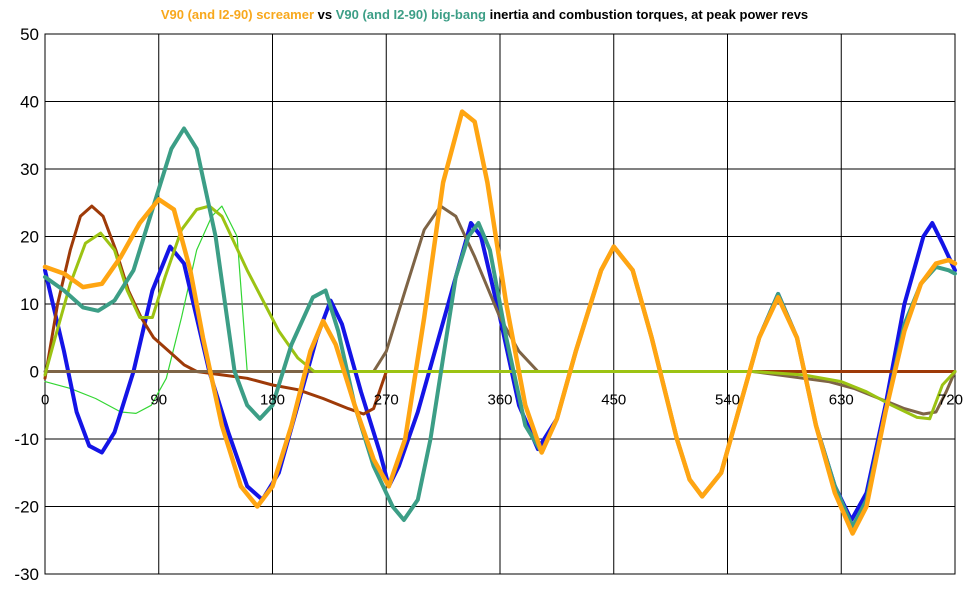 The image size is (969, 593). I want to click on y-tick-label: -20, so click(26, 507).